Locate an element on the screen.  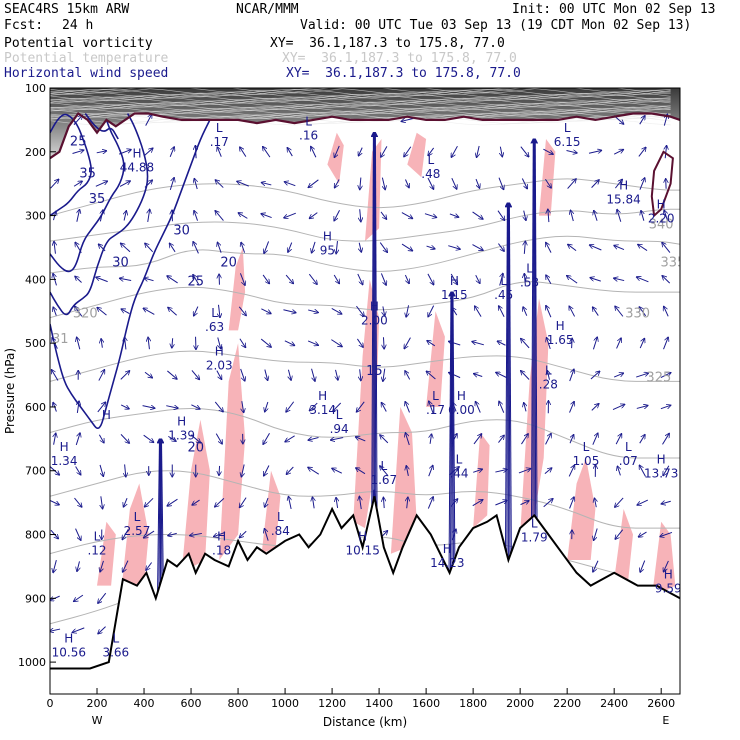
field-pv-xy: XY= 36.1,187.3 to 175.8, 77.0 is located at coordinates (387, 43).